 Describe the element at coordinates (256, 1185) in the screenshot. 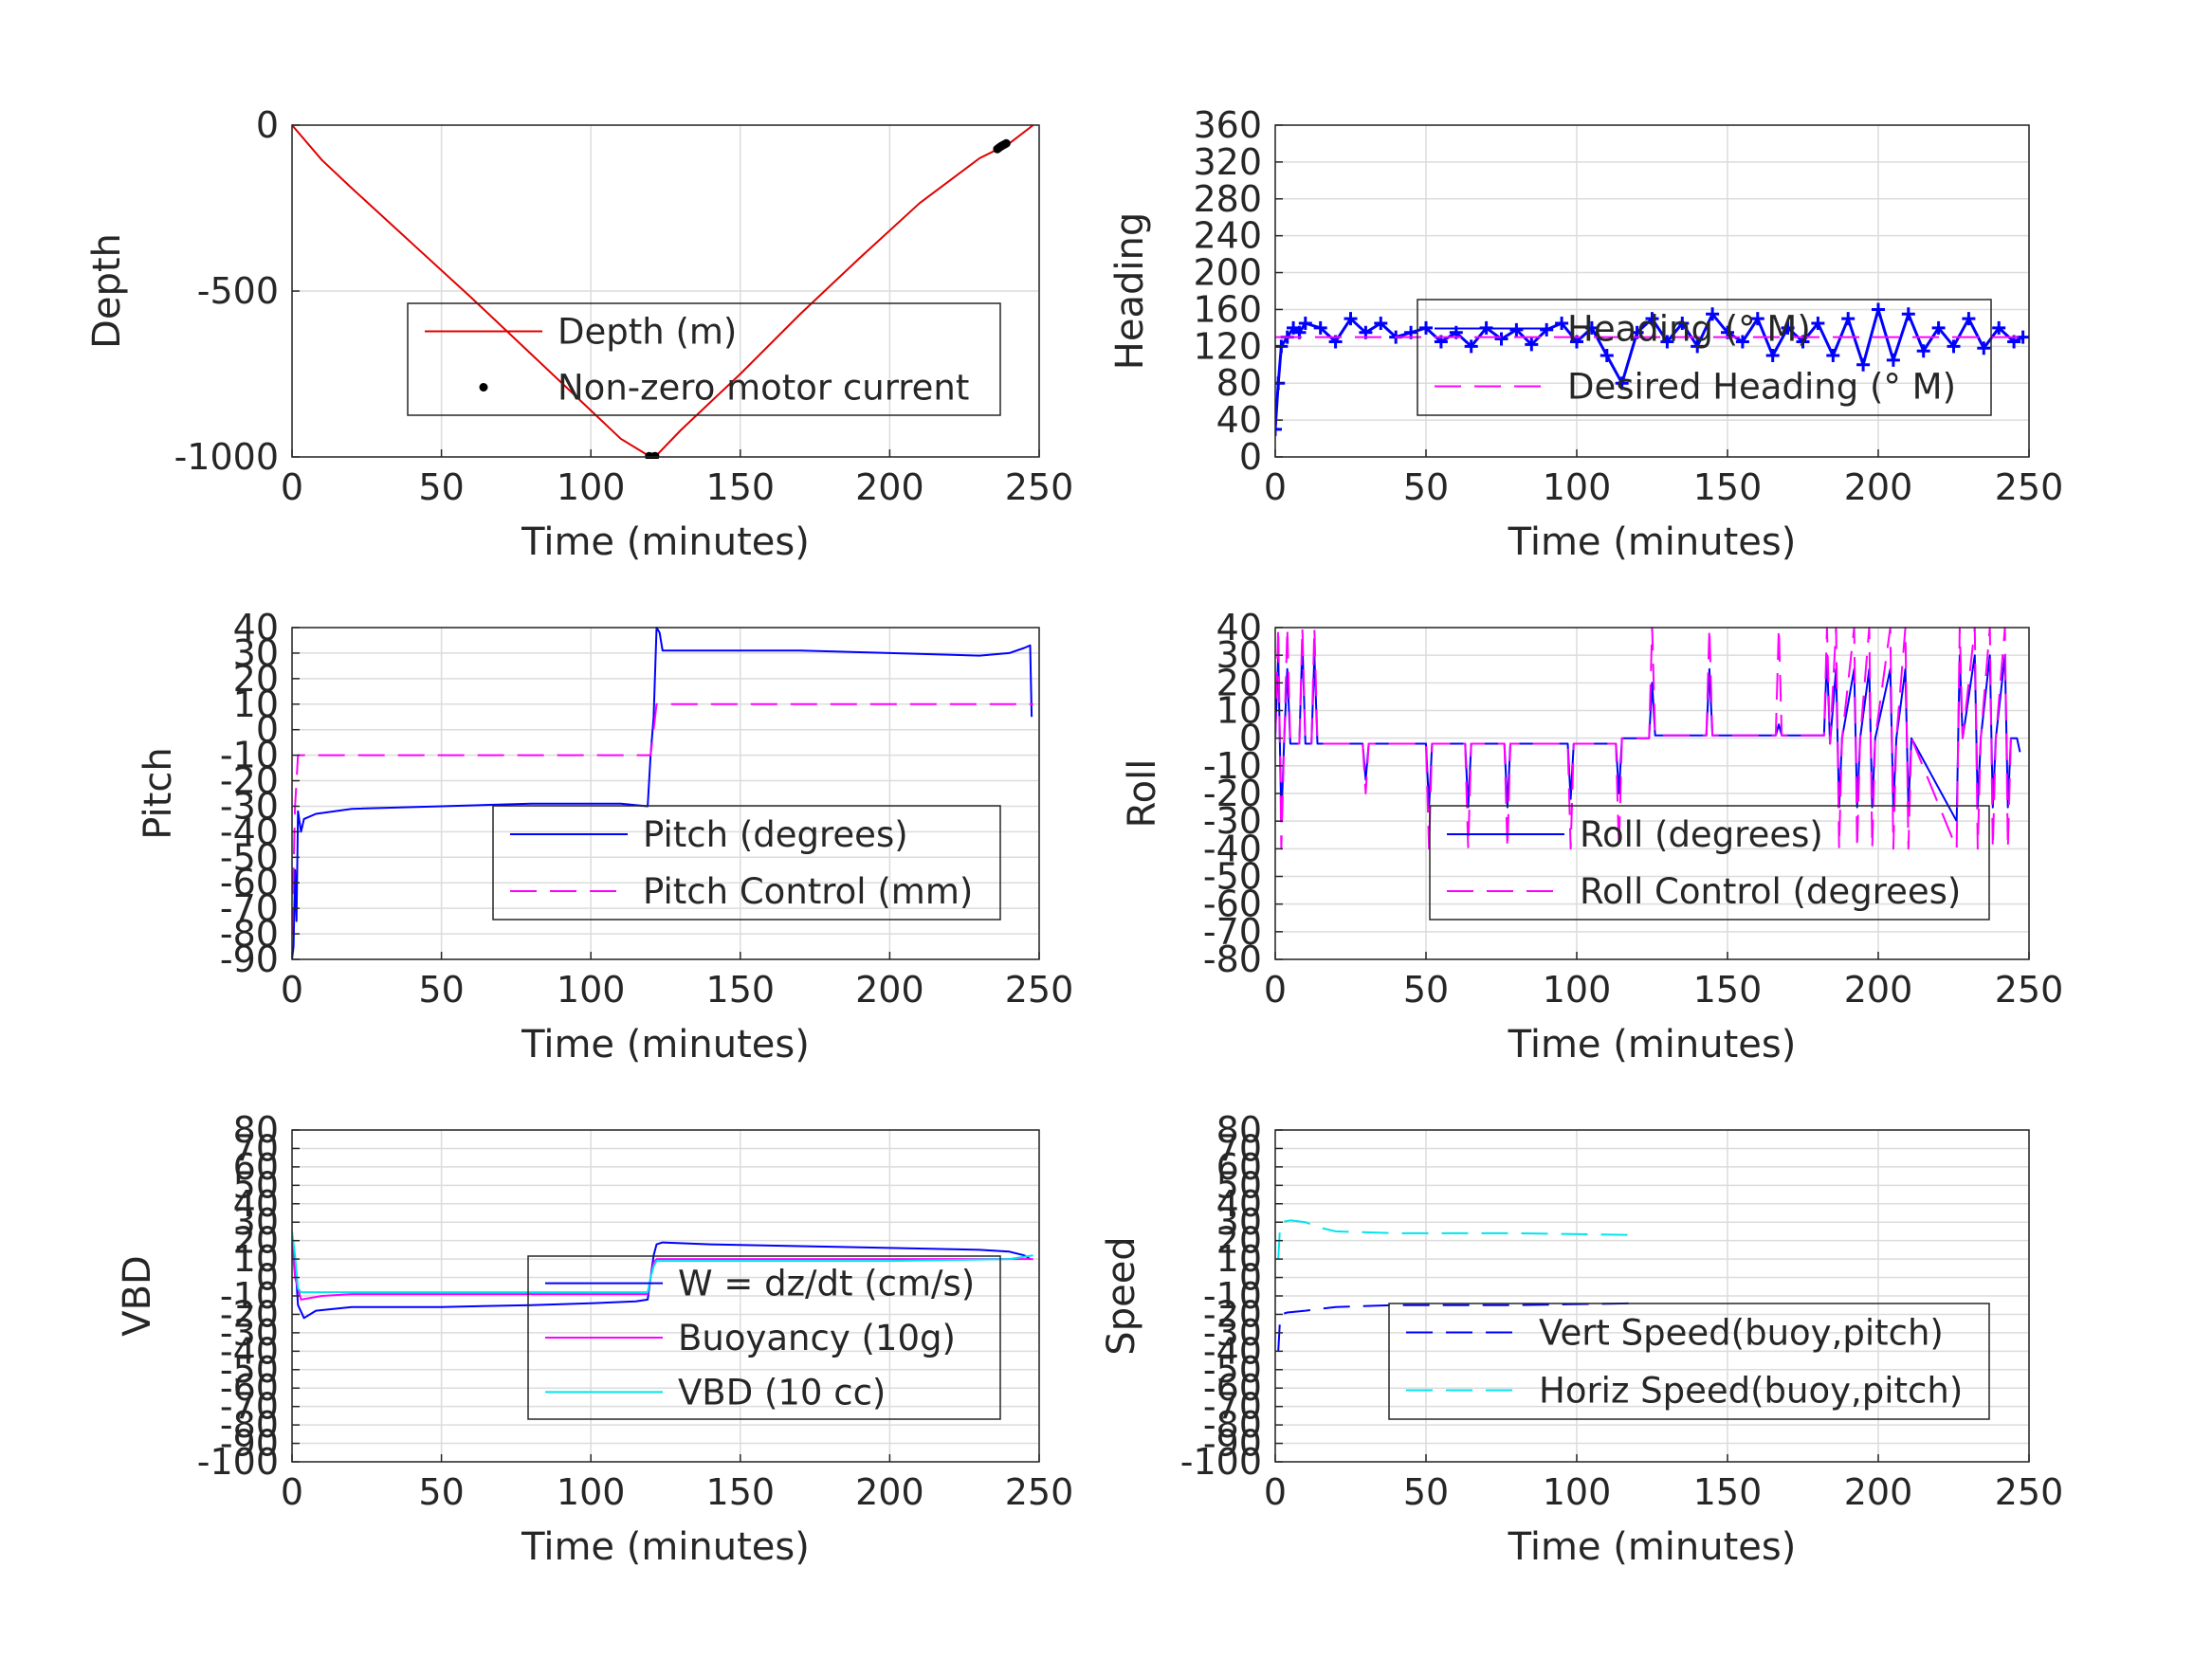

I see `vbd-y-tick-label: 50` at that location.